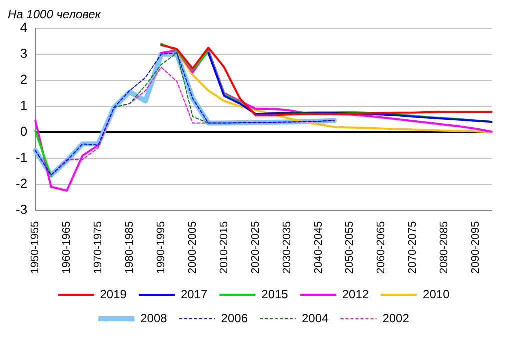 Image resolution: width=516 pixels, height=343 pixels. I want to click on y-tick-label: 3, so click(24, 53).